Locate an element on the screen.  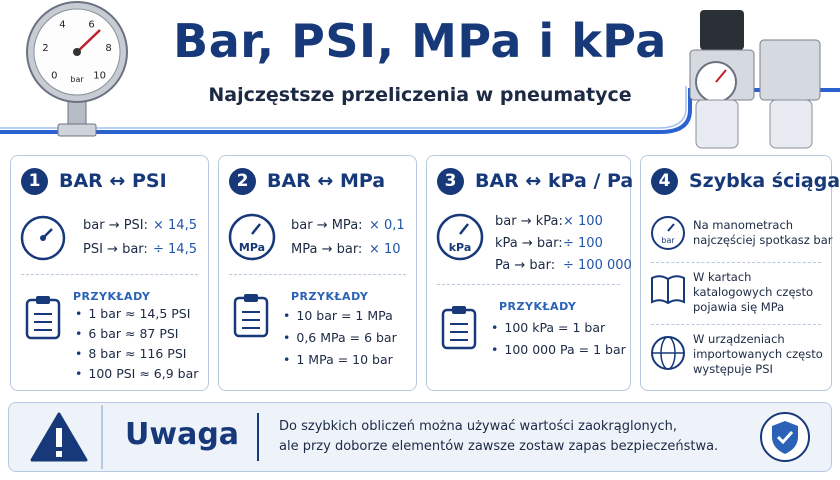
card-number: 2 is located at coordinates (242, 181).